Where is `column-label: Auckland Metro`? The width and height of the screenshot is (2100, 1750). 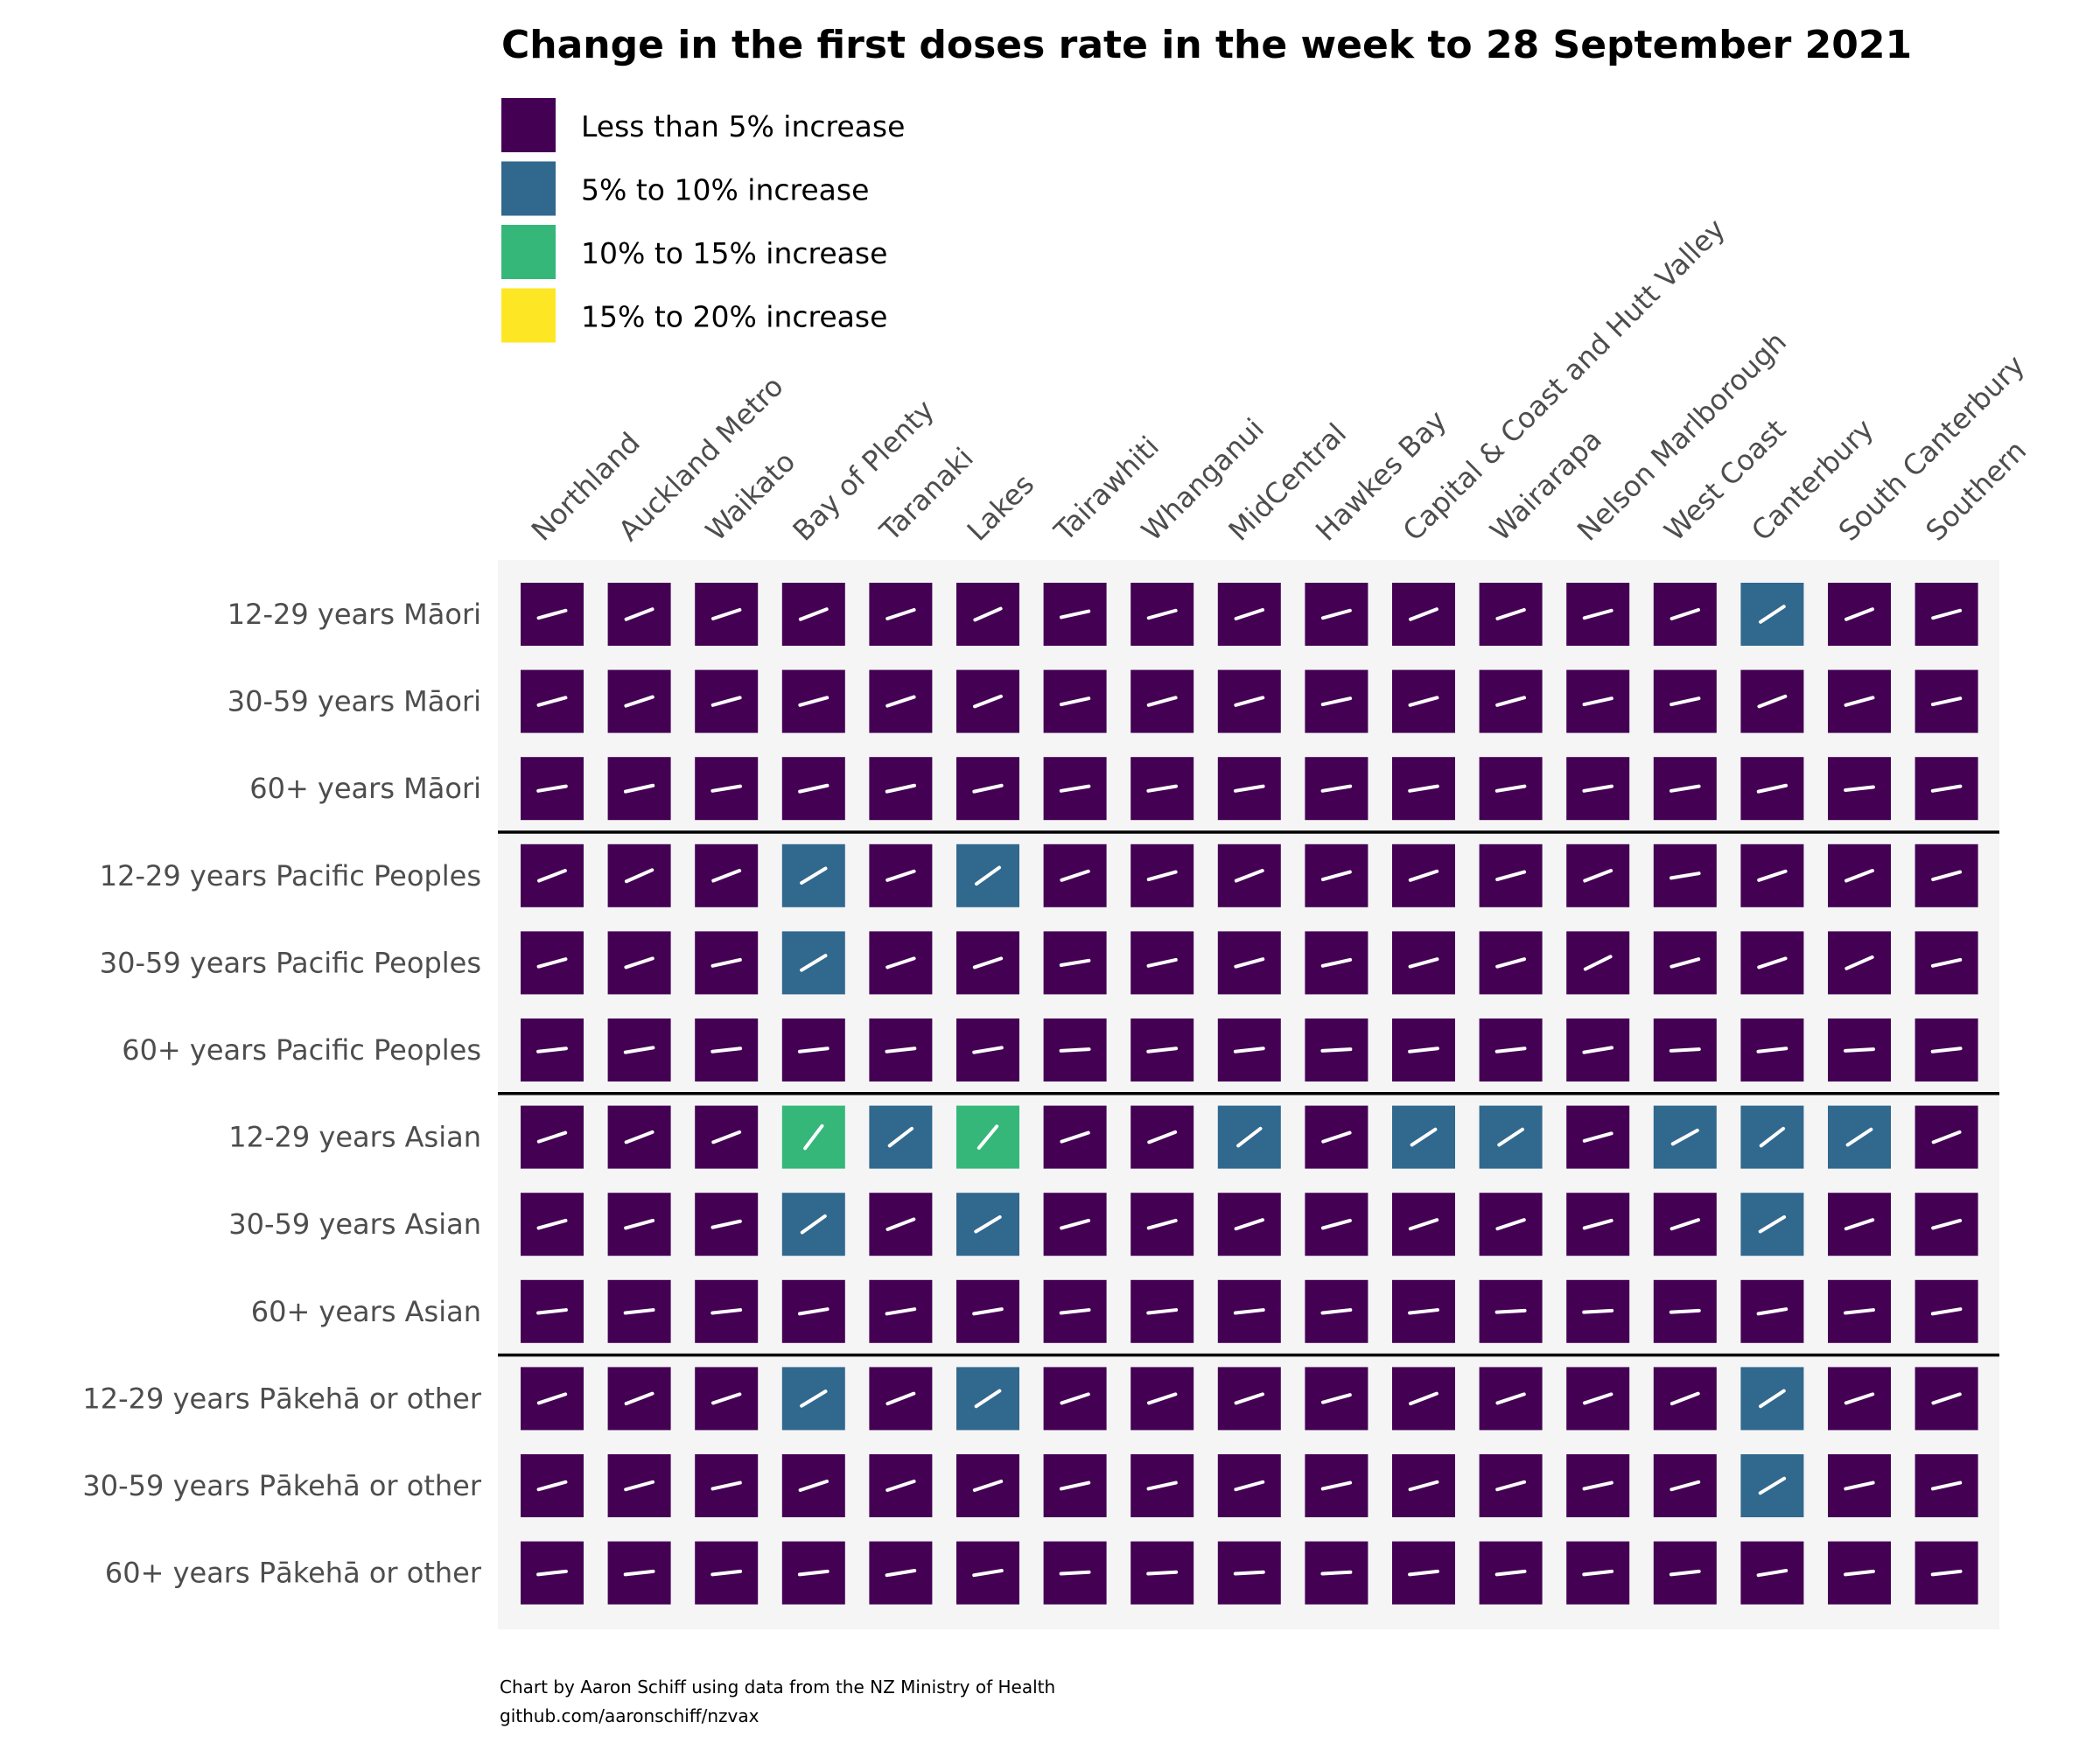 column-label: Auckland Metro is located at coordinates (700, 458).